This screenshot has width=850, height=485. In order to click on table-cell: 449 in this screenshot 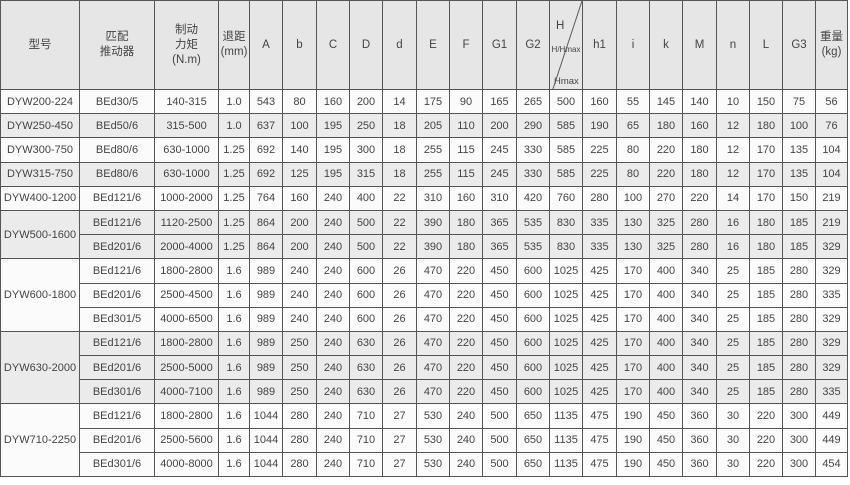, I will do `click(831, 416)`.